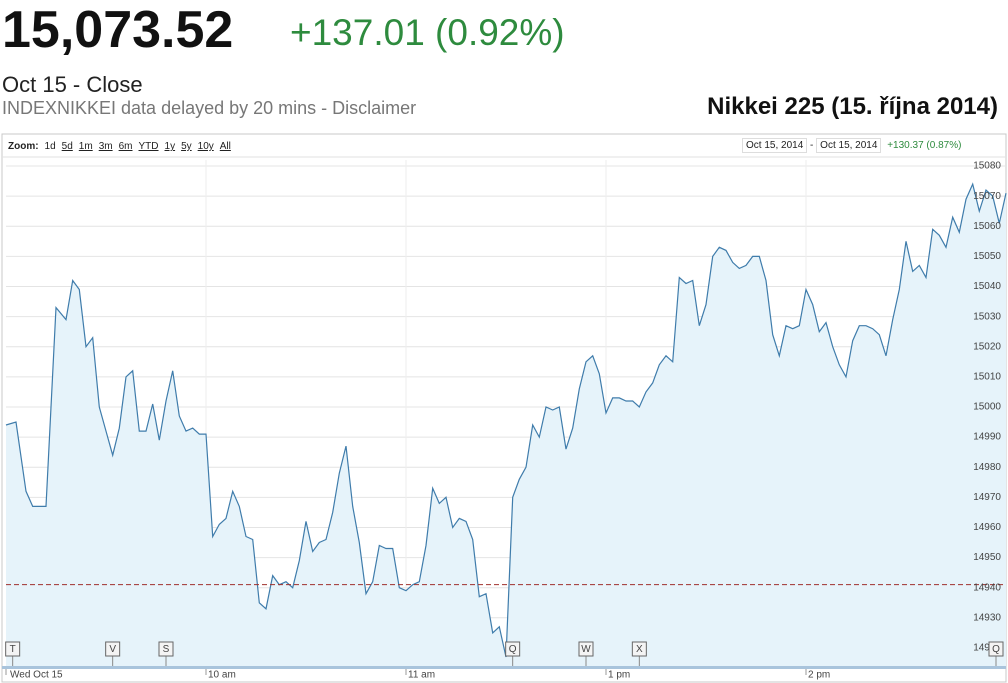 This screenshot has height=683, width=1008. What do you see at coordinates (987, 437) in the screenshot?
I see `y-tick-label: 14990` at bounding box center [987, 437].